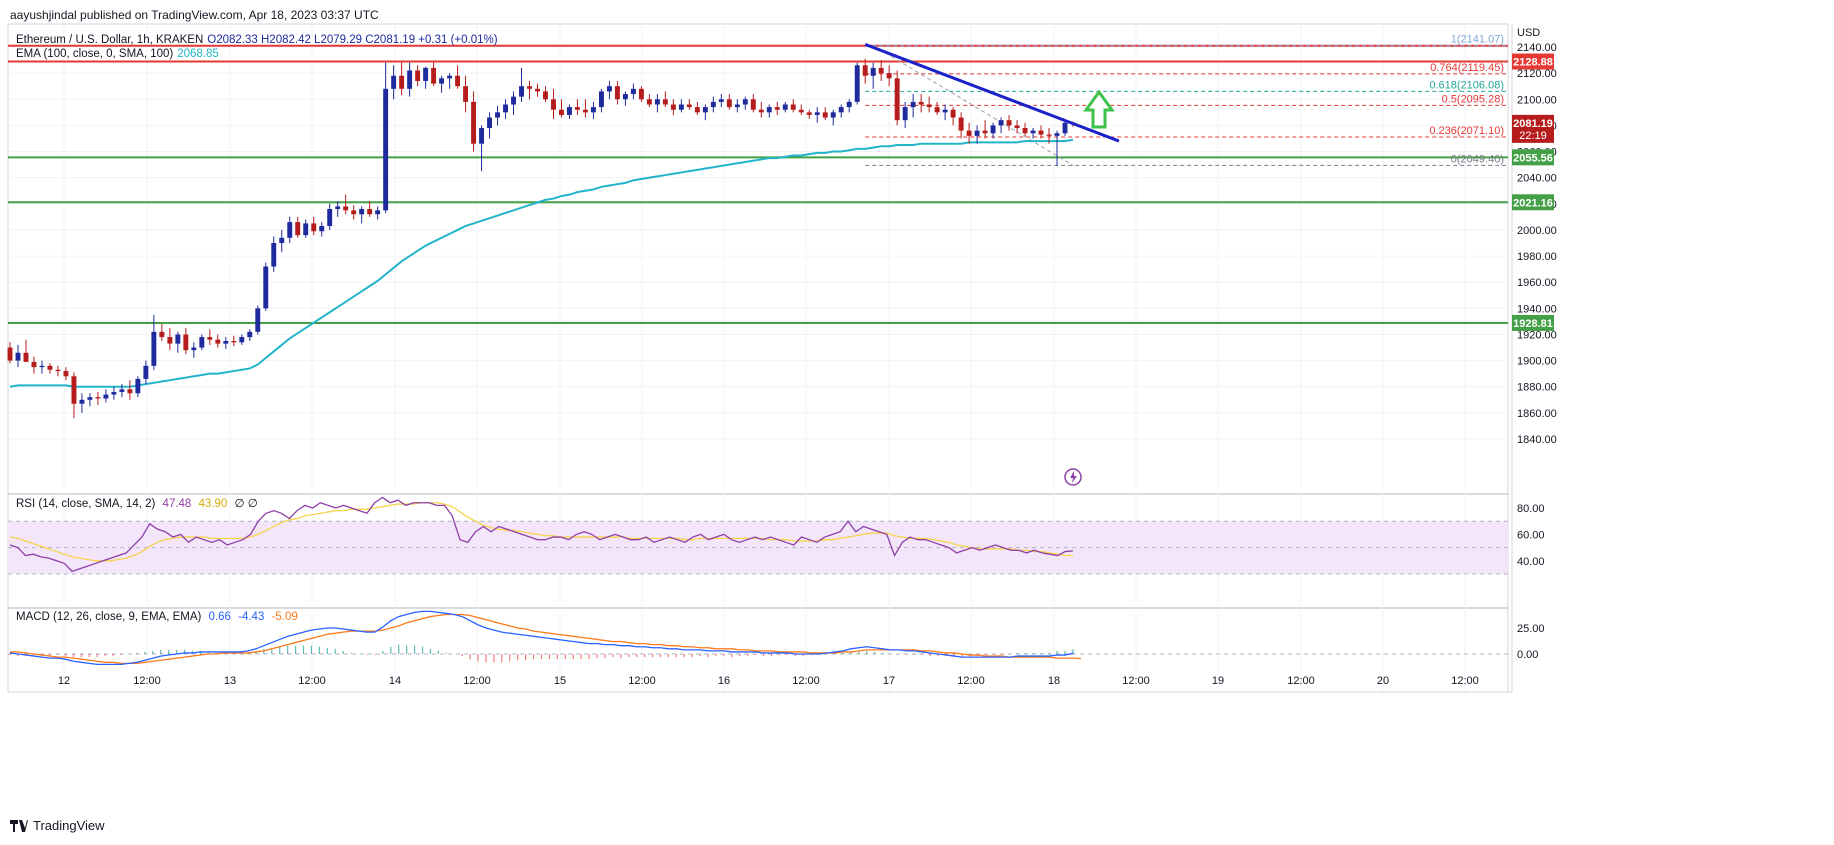  I want to click on macd-value: 0.66, so click(219, 617).